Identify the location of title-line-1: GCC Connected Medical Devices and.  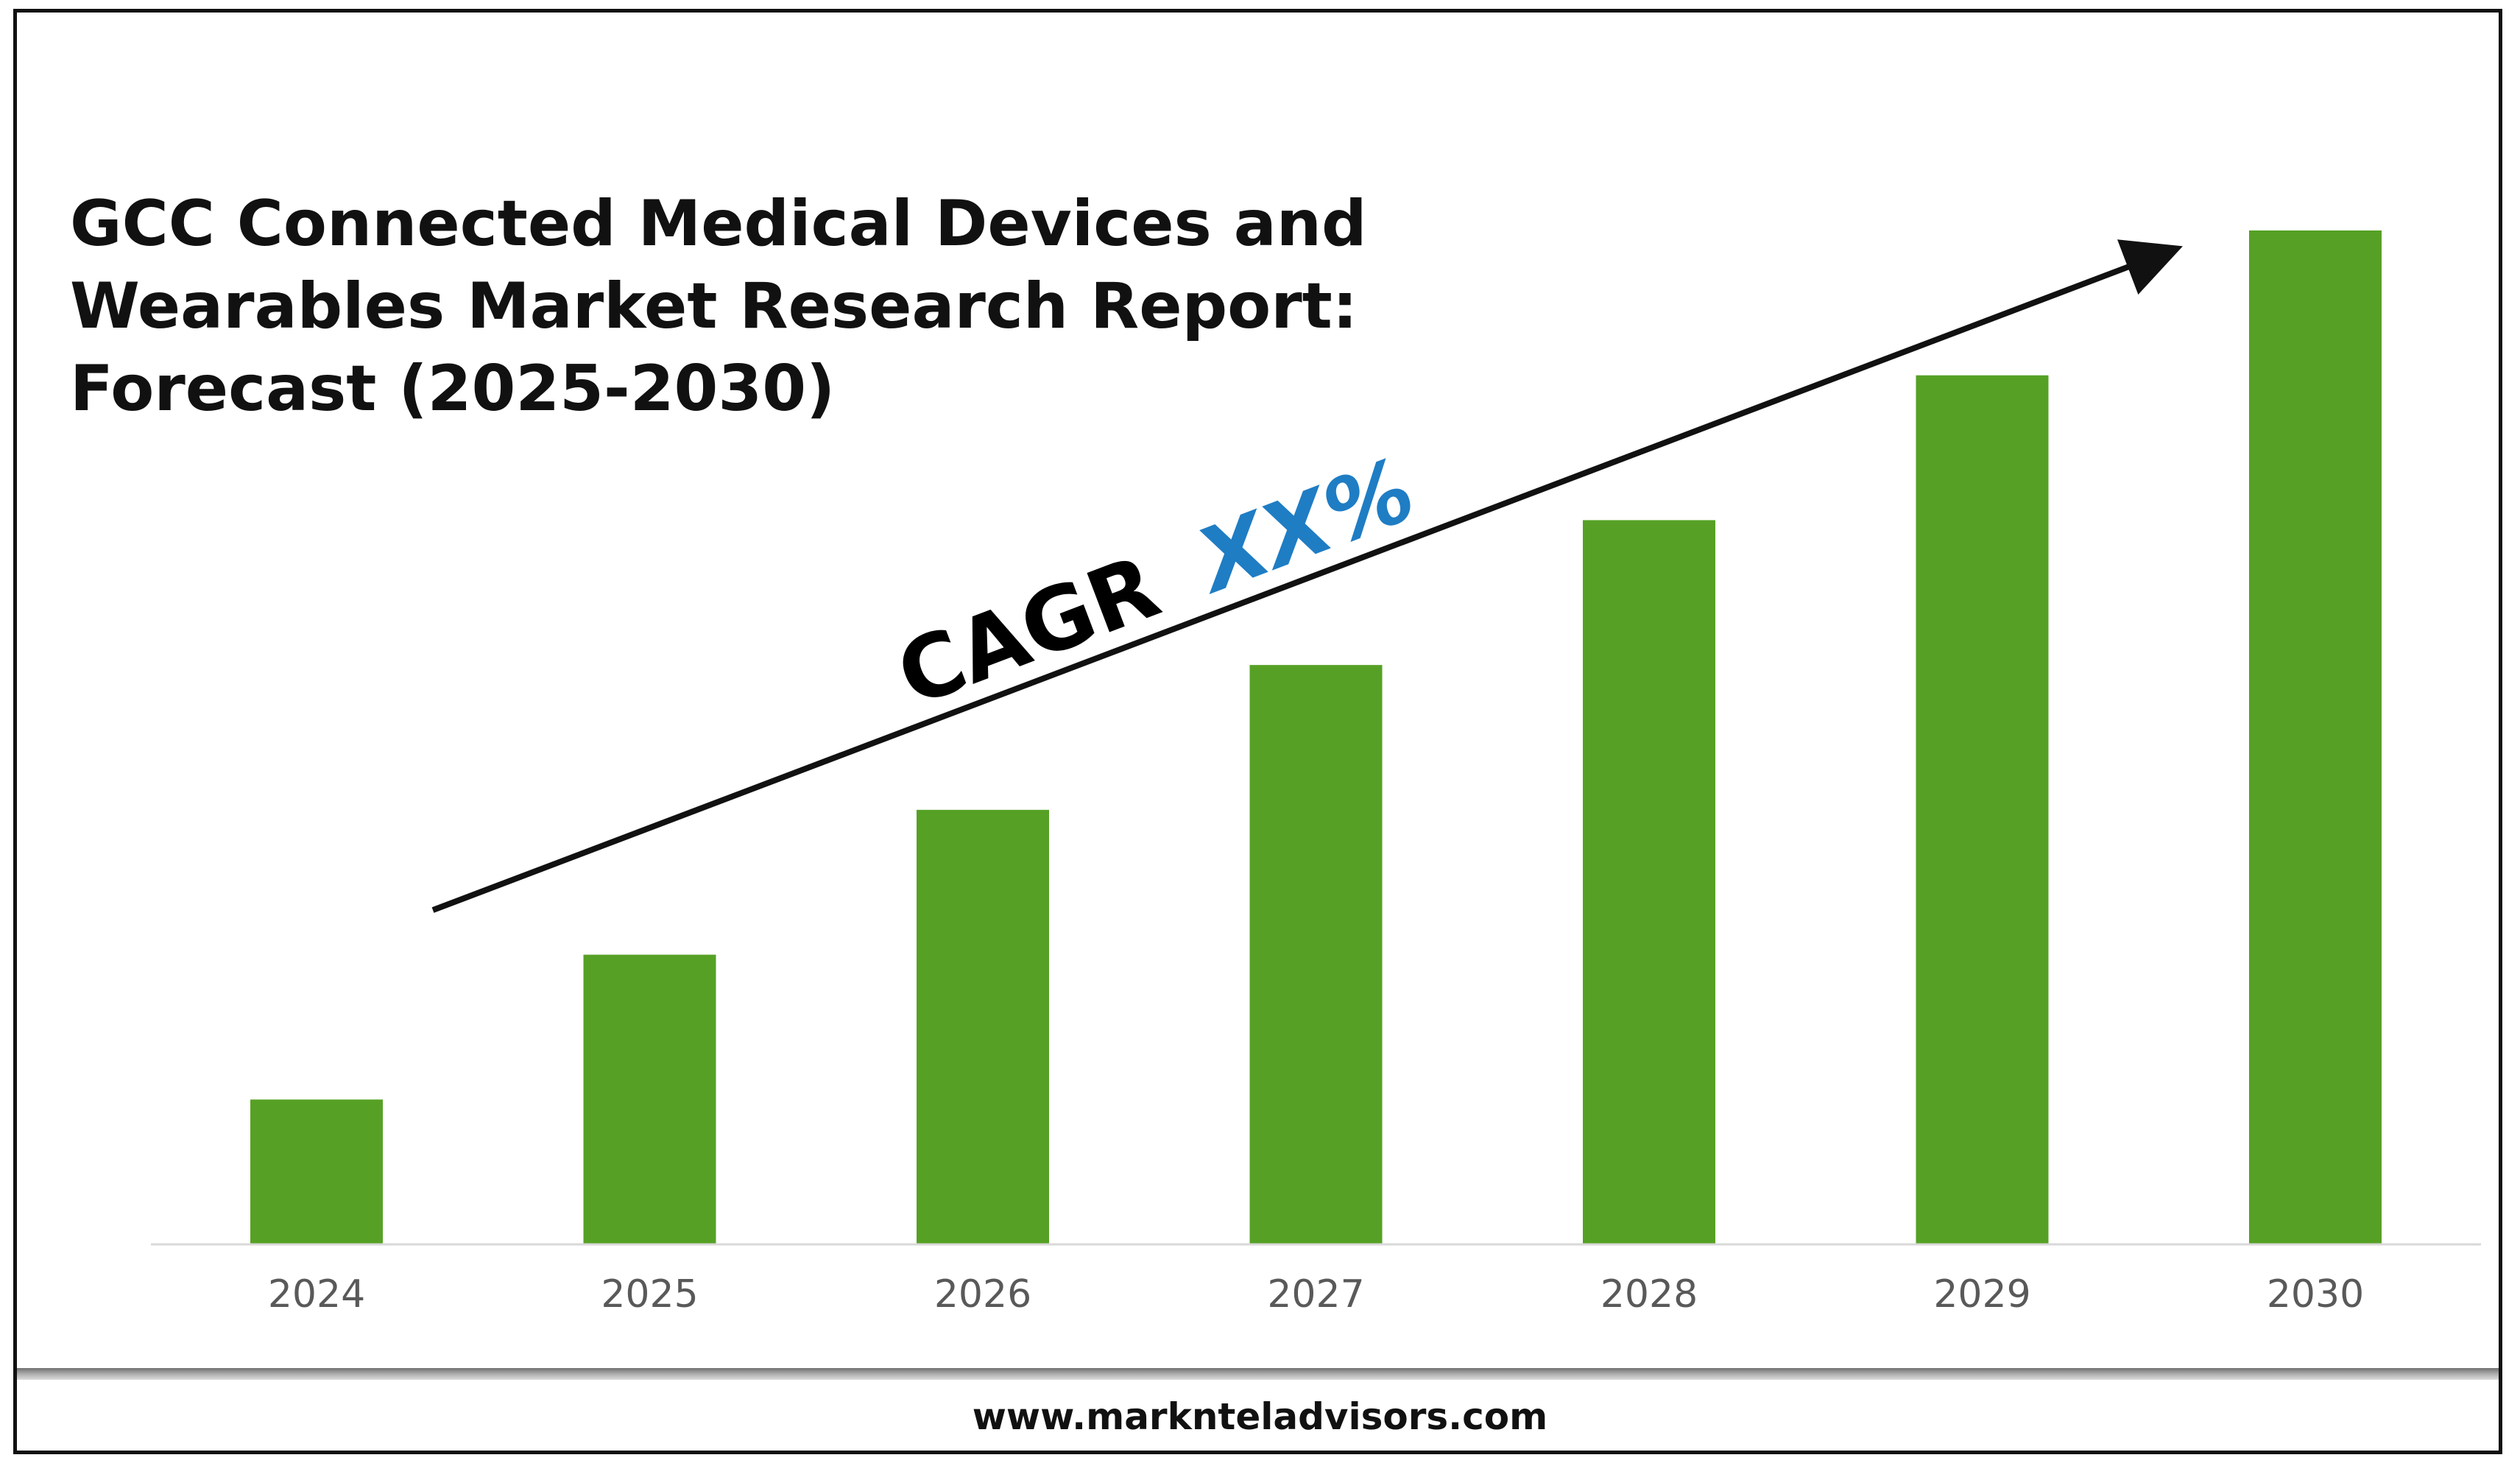
(718, 224).